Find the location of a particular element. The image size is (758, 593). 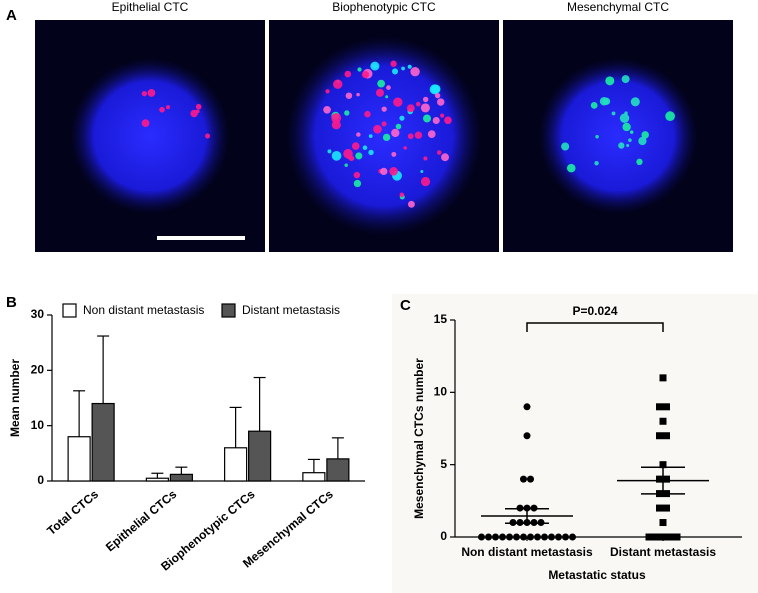

y-tick-label: 20 is located at coordinates (38, 370).